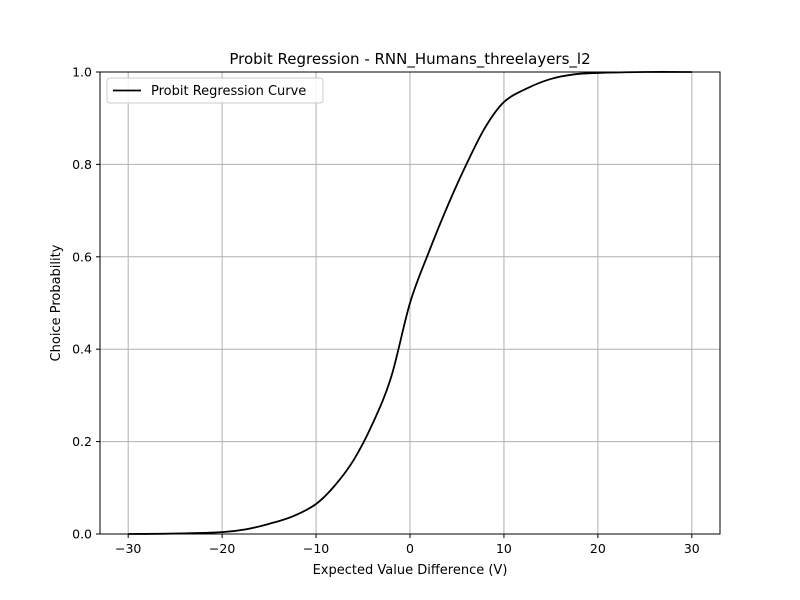 The height and width of the screenshot is (600, 800). Describe the element at coordinates (82, 534) in the screenshot. I see `y-tick-label: 0.0` at that location.